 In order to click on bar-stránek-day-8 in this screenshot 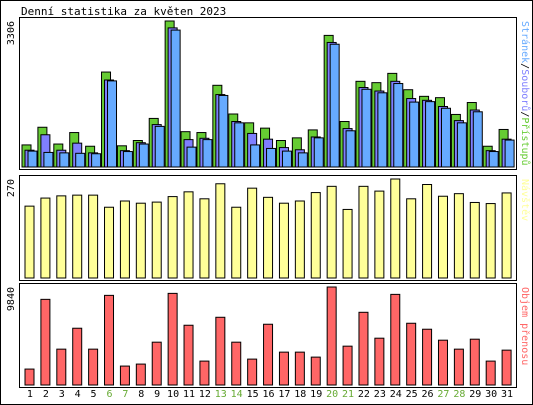, I will do `click(143, 155)`.